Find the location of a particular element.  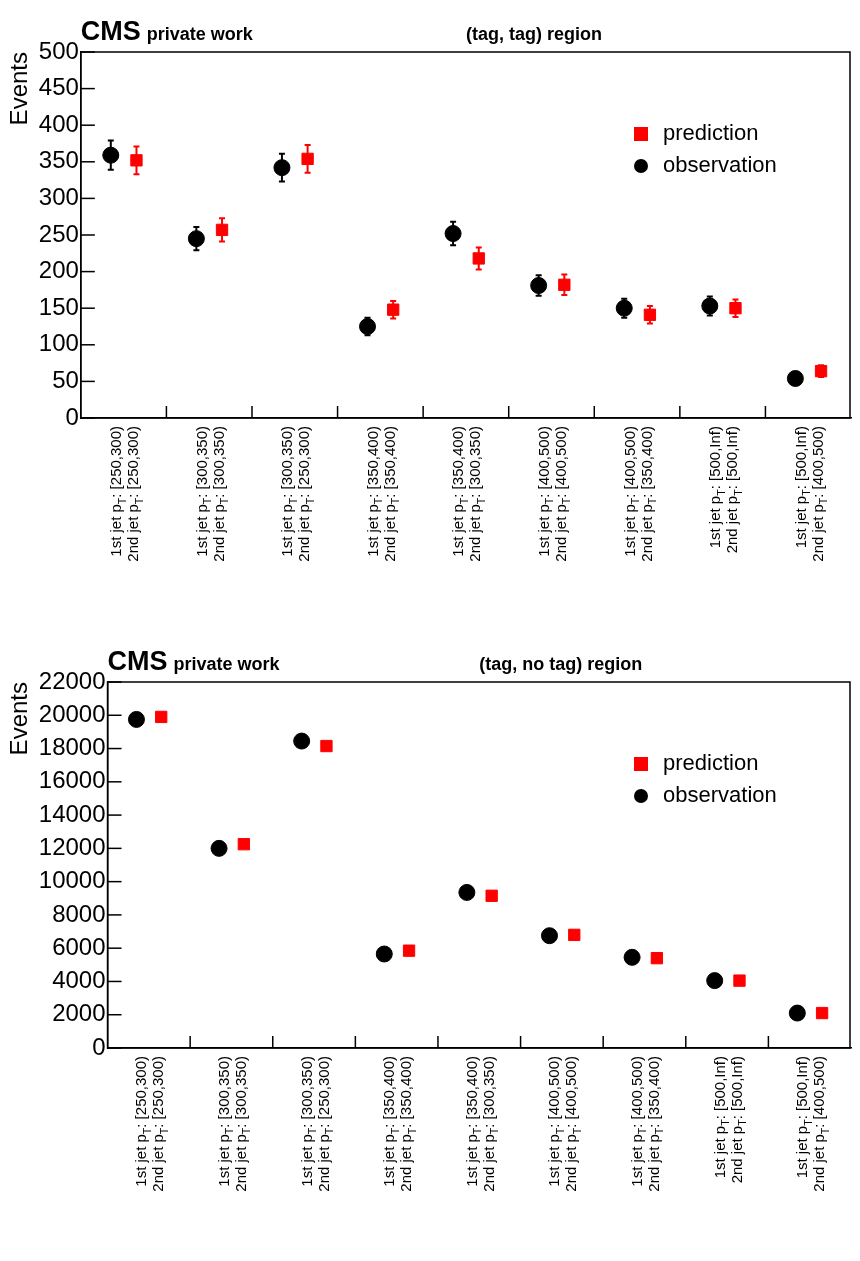

y-tick-label: 50 is located at coordinates (65, 380).